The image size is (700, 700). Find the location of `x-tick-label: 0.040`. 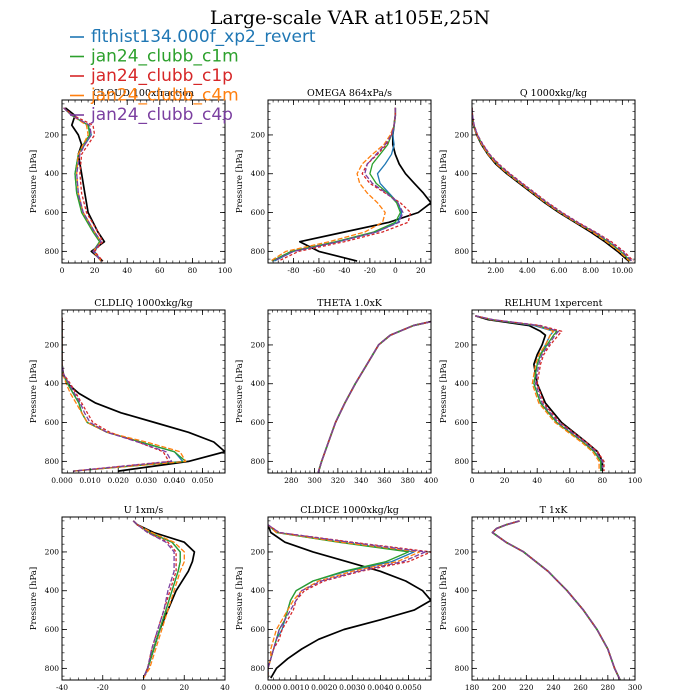

x-tick-label: 0.040 is located at coordinates (175, 480).